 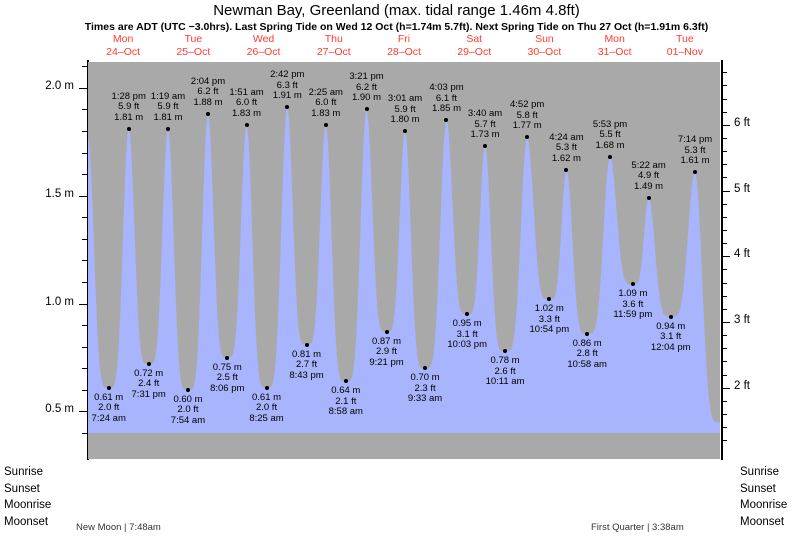 What do you see at coordinates (108, 418) in the screenshot?
I see `tide-label-time: 7:24 am` at bounding box center [108, 418].